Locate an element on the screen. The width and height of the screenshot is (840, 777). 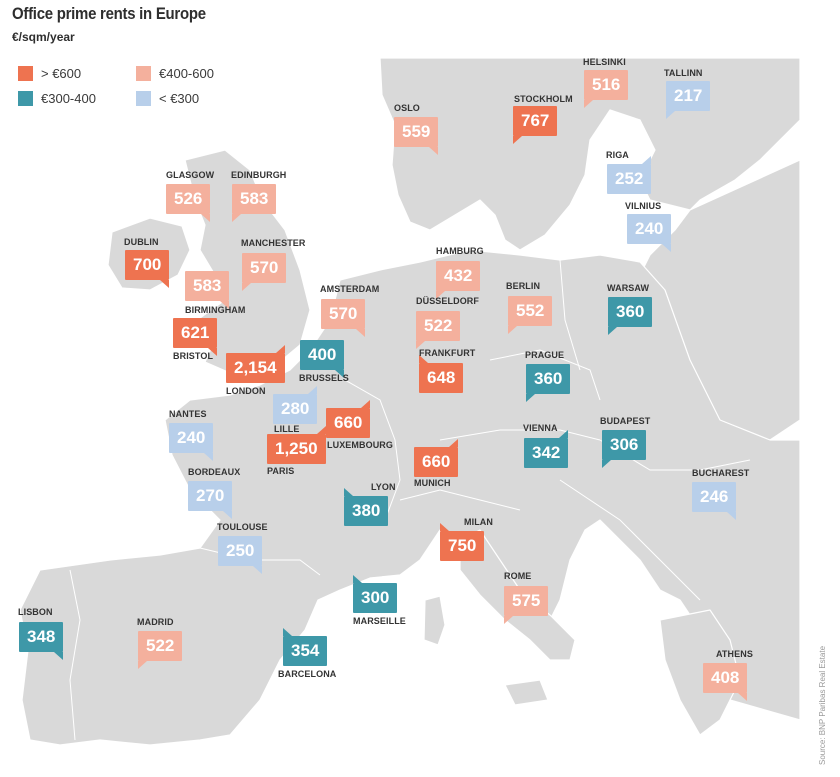
marker-vienna: 342 is located at coordinates (546, 449).